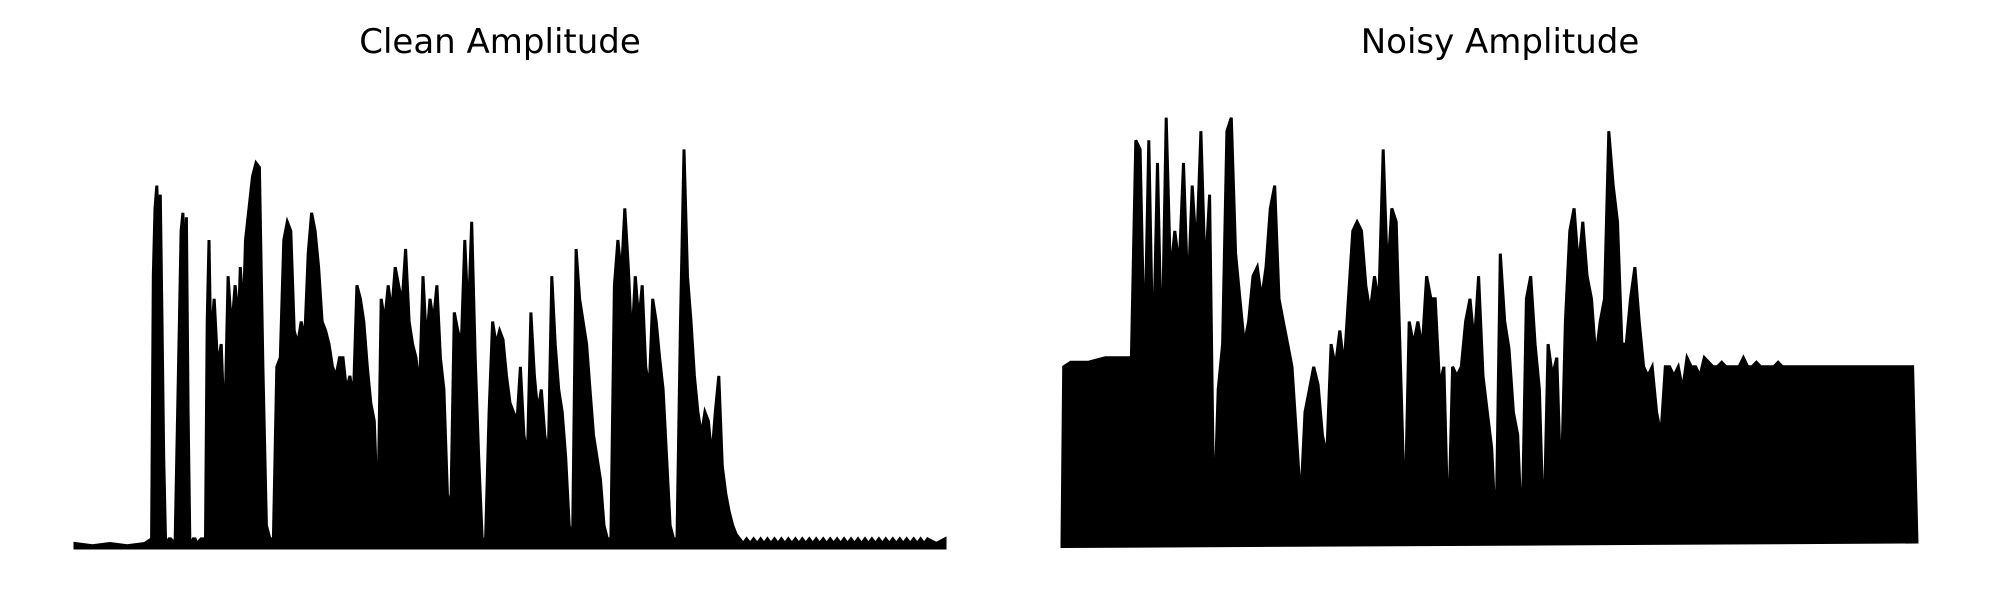  I want to click on chart-title: Noisy Amplitude, so click(1500, 42).